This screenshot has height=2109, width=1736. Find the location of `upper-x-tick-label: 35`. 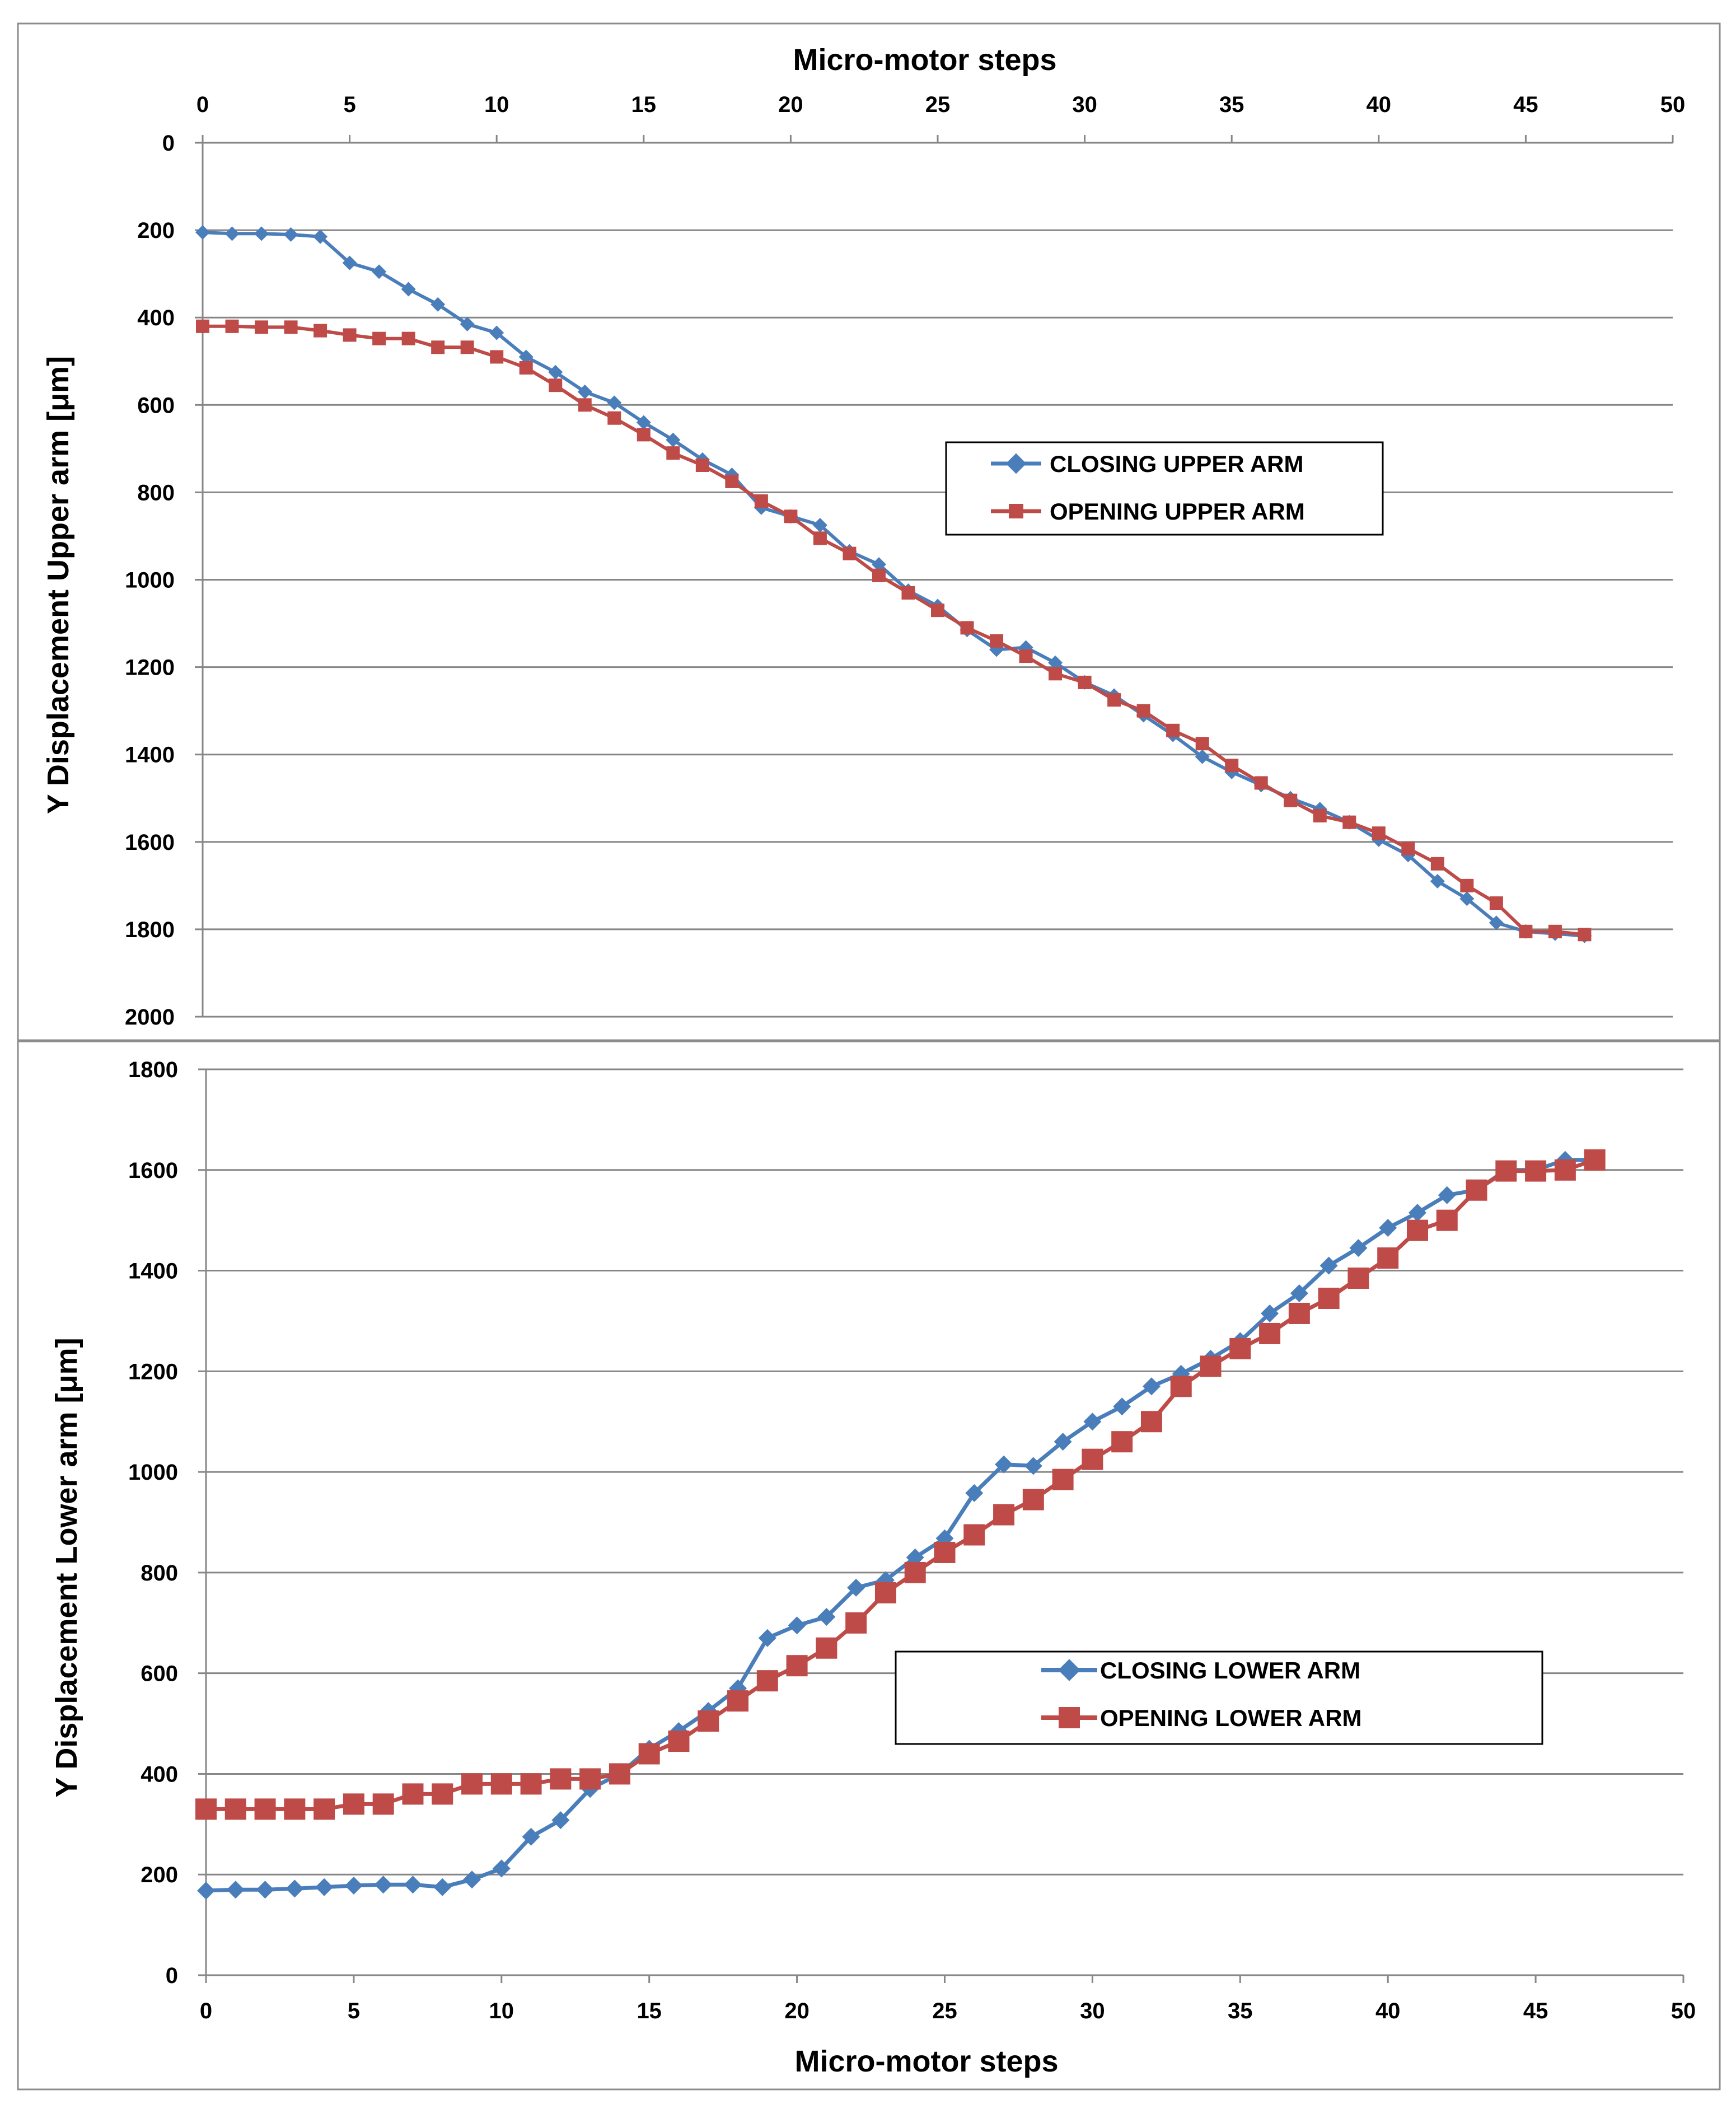

upper-x-tick-label: 35 is located at coordinates (1231, 104).